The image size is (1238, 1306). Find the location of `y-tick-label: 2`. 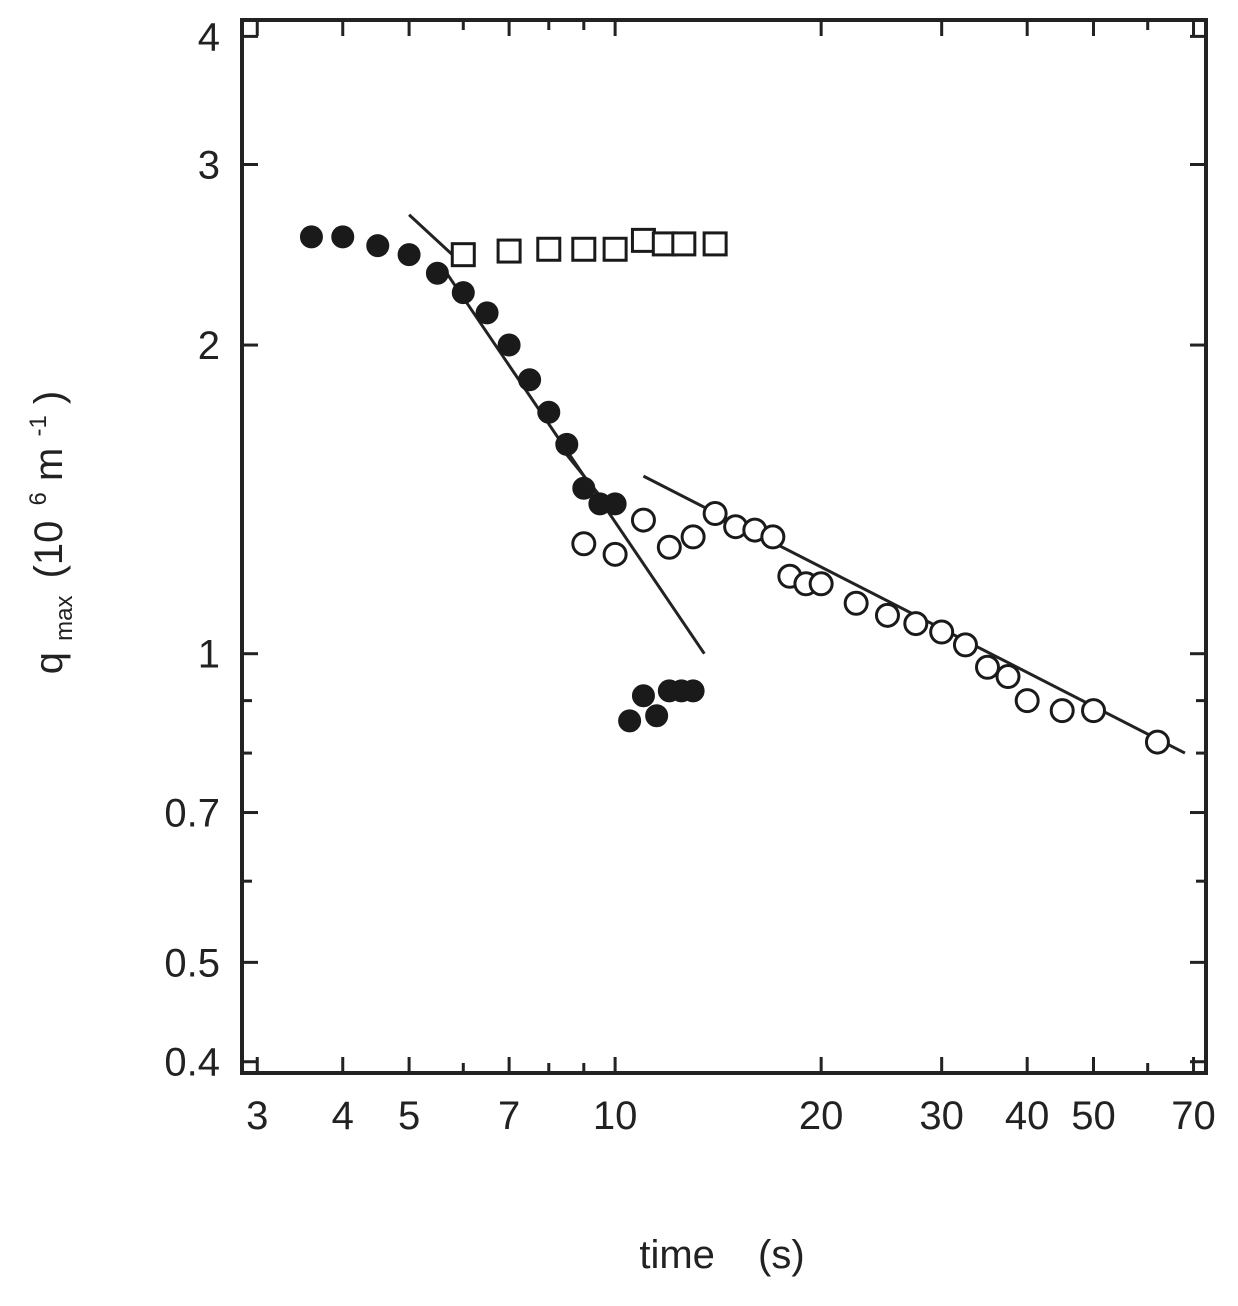

y-tick-label: 2 is located at coordinates (209, 346).